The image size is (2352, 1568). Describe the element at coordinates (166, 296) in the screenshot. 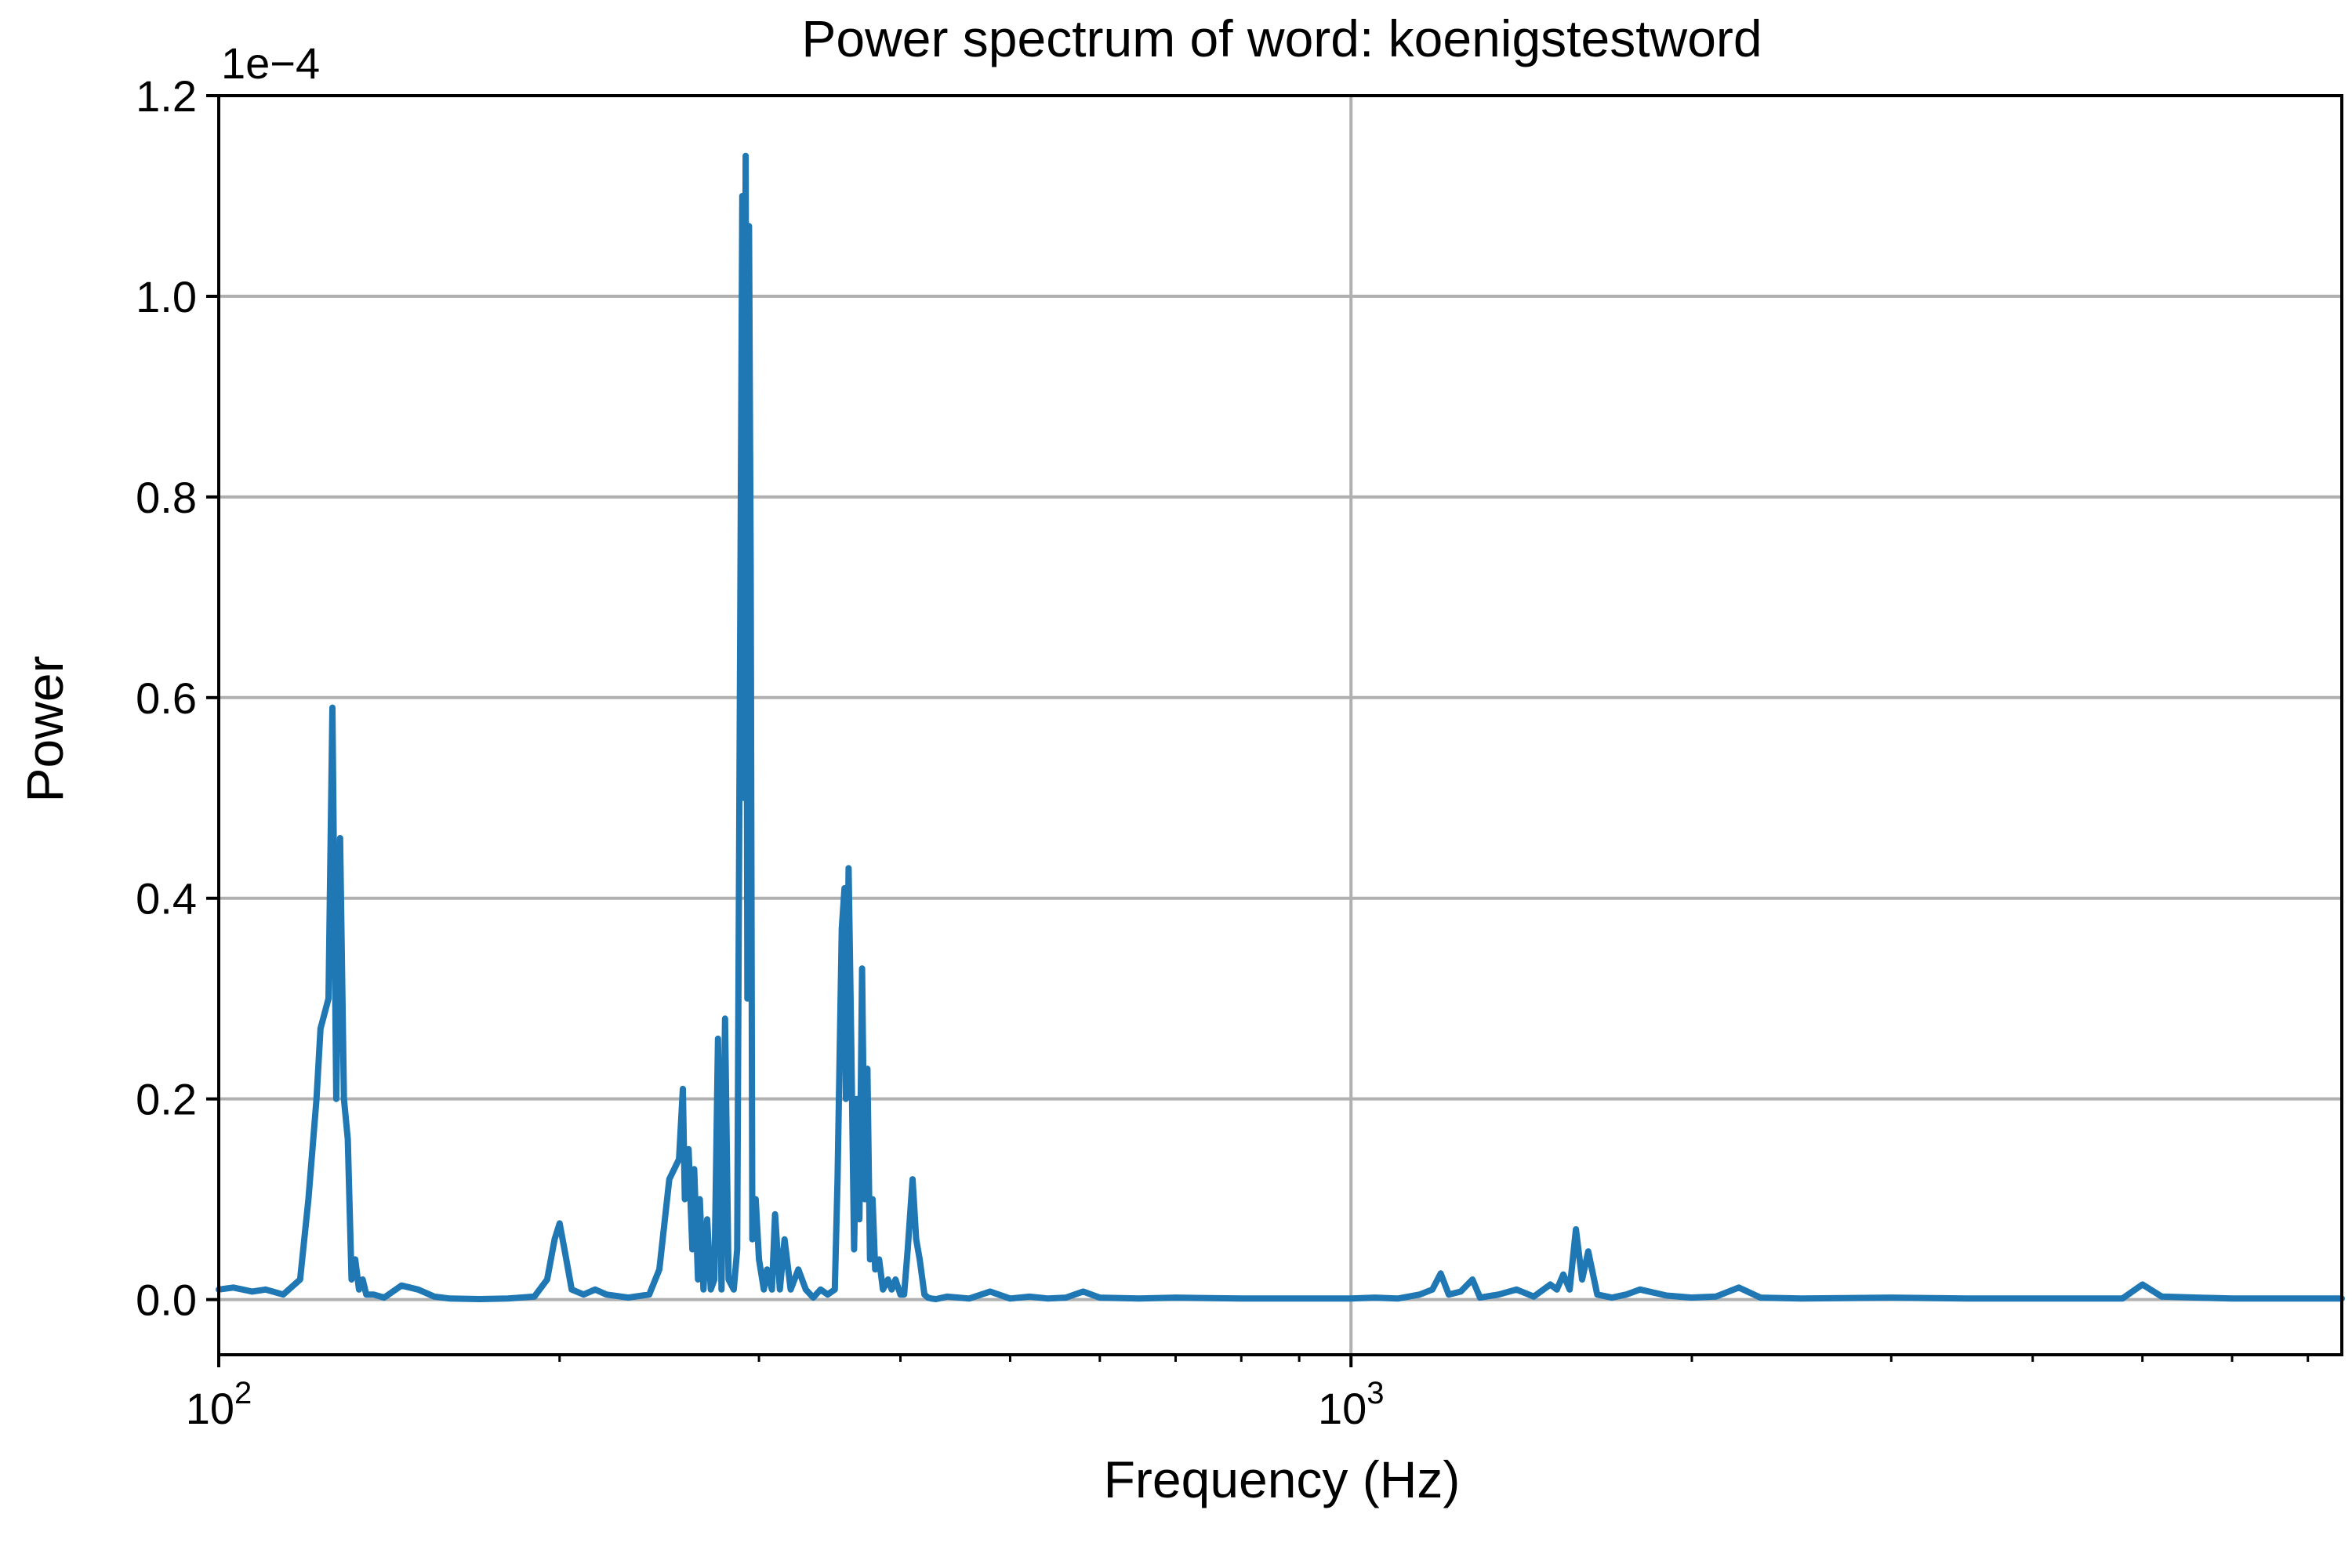

I see `y-tick-label: 1.0` at that location.